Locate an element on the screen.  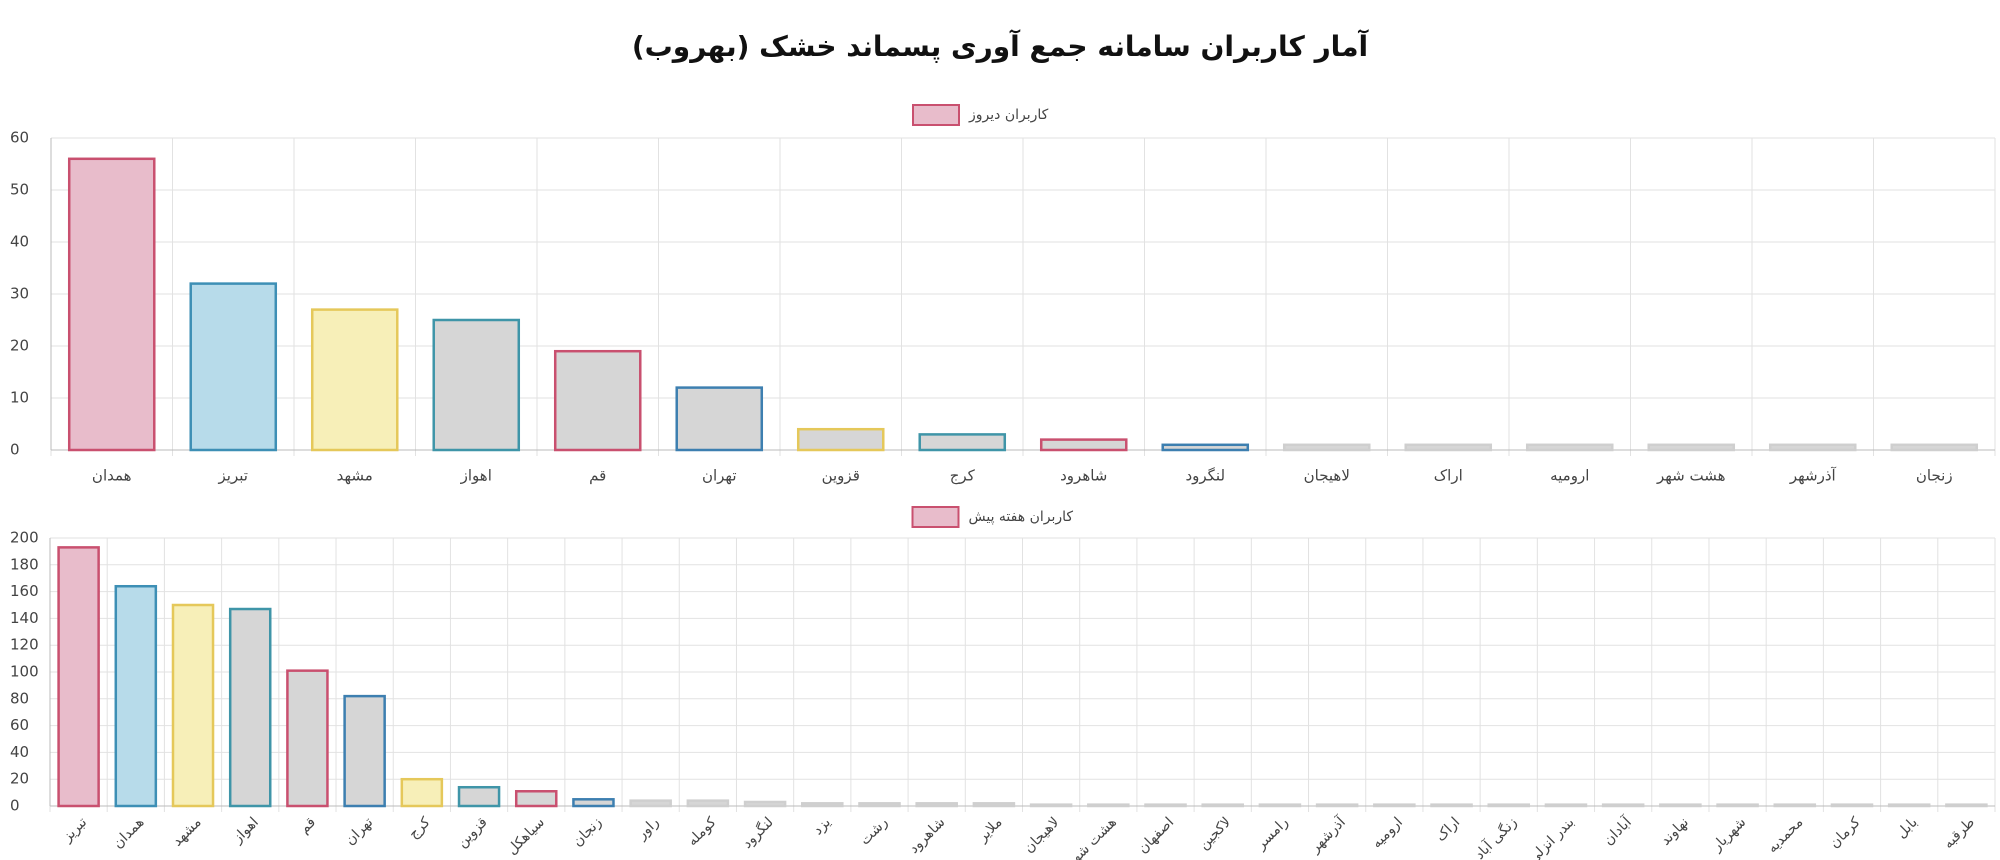
x-tick-label: راور is located at coordinates (647, 828).